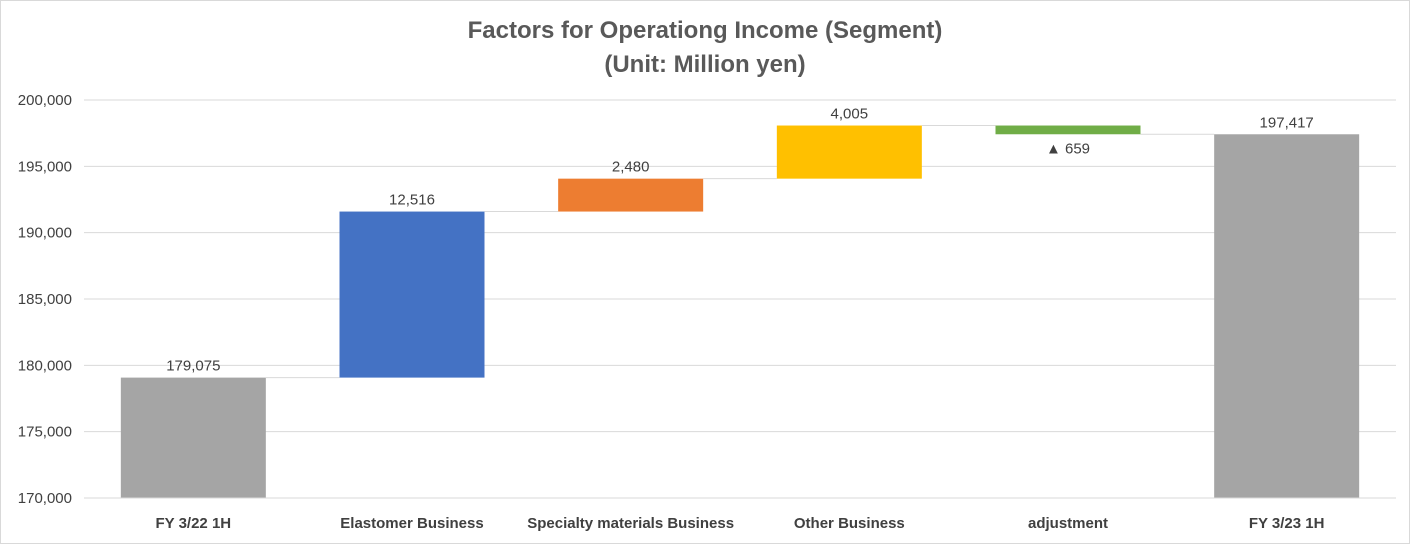  I want to click on data-label: 4,005, so click(850, 114).